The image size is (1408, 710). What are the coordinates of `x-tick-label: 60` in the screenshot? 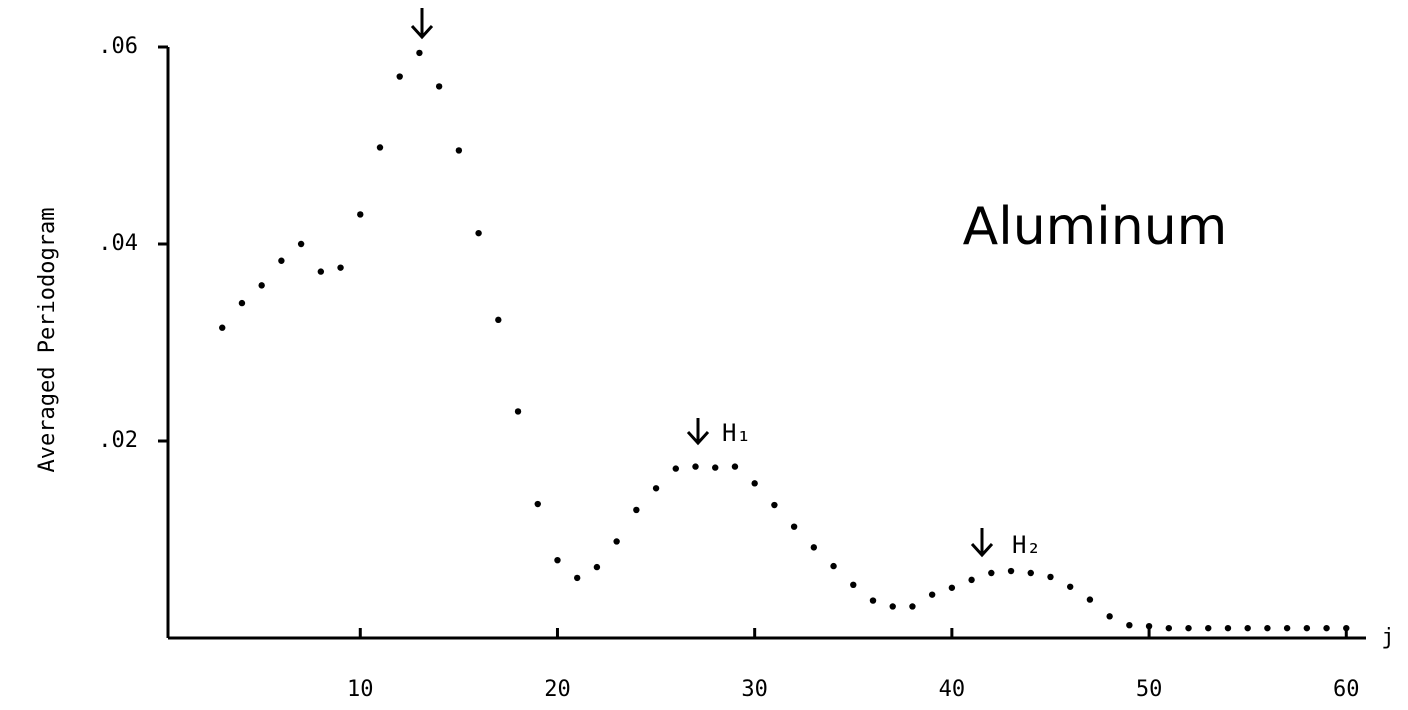 It's located at (1346, 689).